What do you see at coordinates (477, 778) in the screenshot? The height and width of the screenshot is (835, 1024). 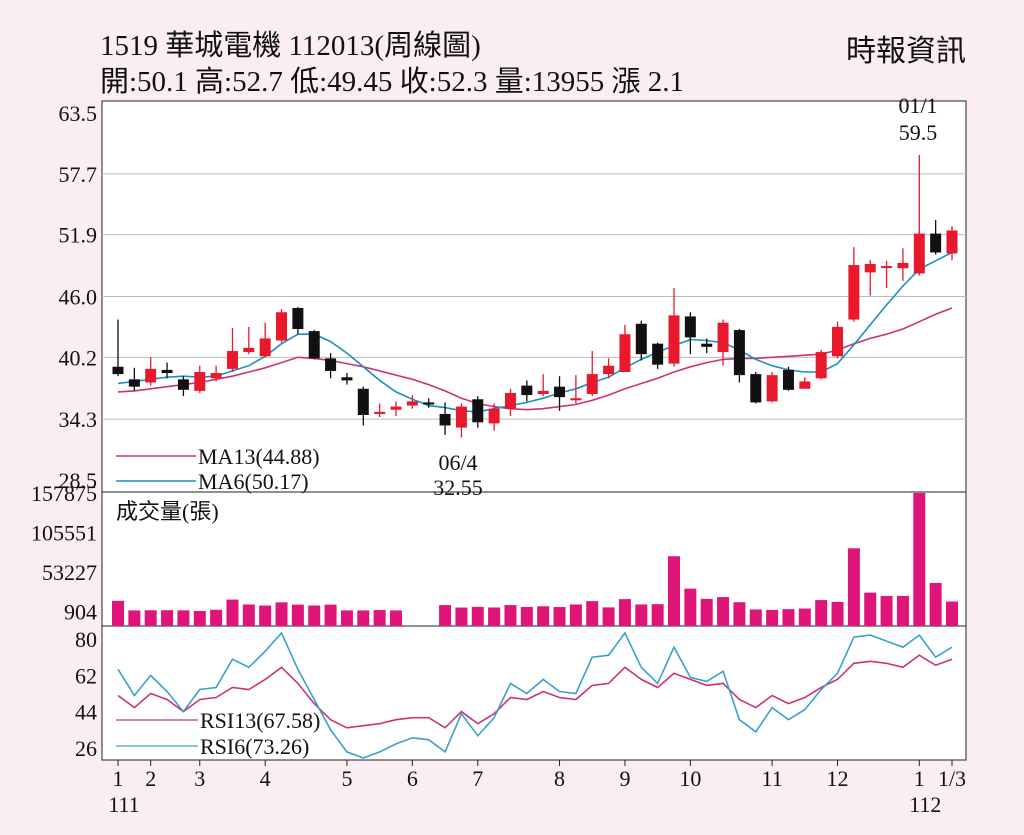 I see `x-tick-label: 7` at bounding box center [477, 778].